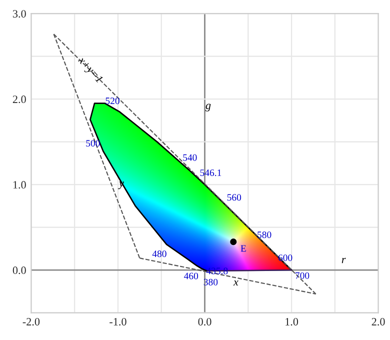 The height and width of the screenshot is (340, 390). I want to click on annotation: g, so click(208, 108).